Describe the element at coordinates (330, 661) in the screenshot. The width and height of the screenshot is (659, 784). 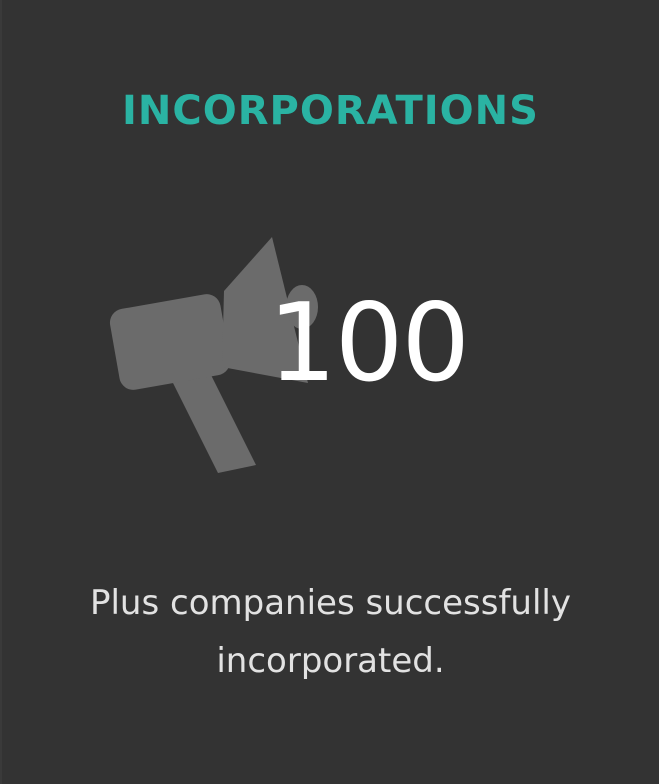
I see `description-line-2: incorporated.` at that location.